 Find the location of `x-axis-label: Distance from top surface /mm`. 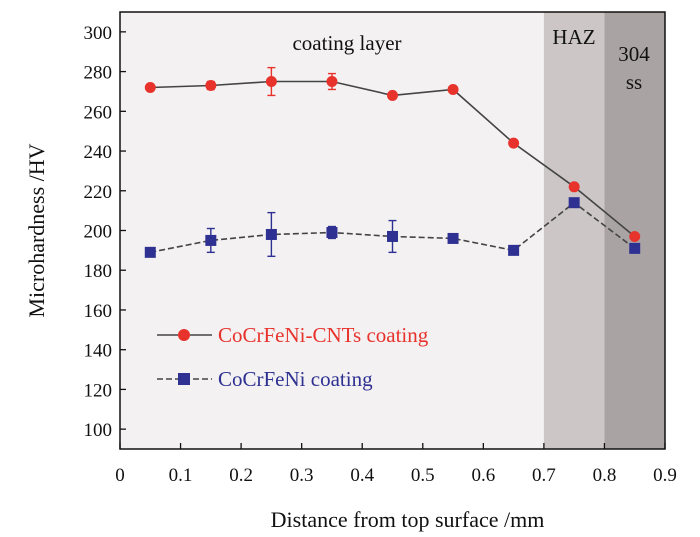

x-axis-label: Distance from top surface /mm is located at coordinates (408, 519).